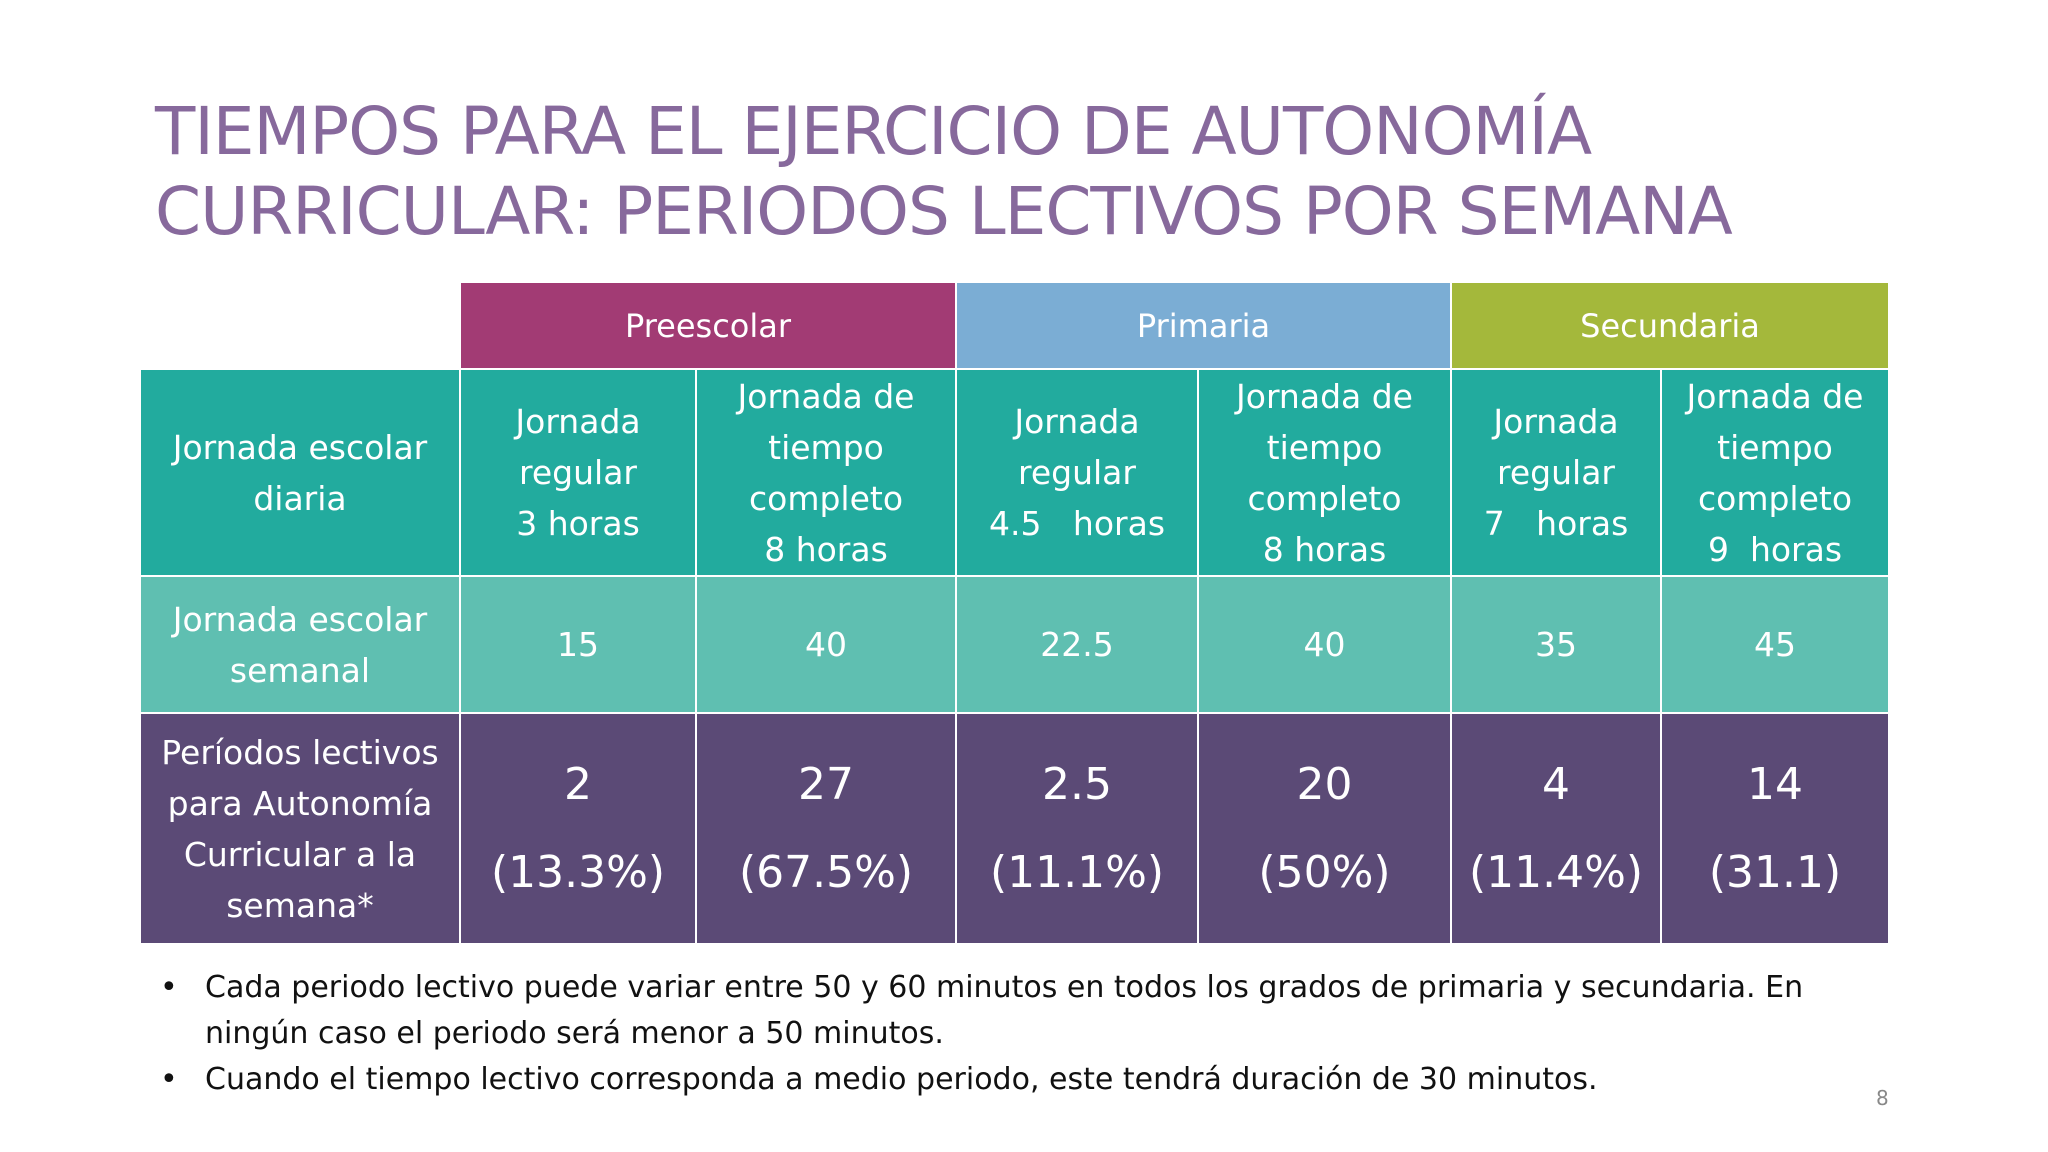 Image resolution: width=2048 pixels, height=1152 pixels. Describe the element at coordinates (1078, 473) in the screenshot. I see `table-cell: Jornada regular 4.5 horas` at that location.